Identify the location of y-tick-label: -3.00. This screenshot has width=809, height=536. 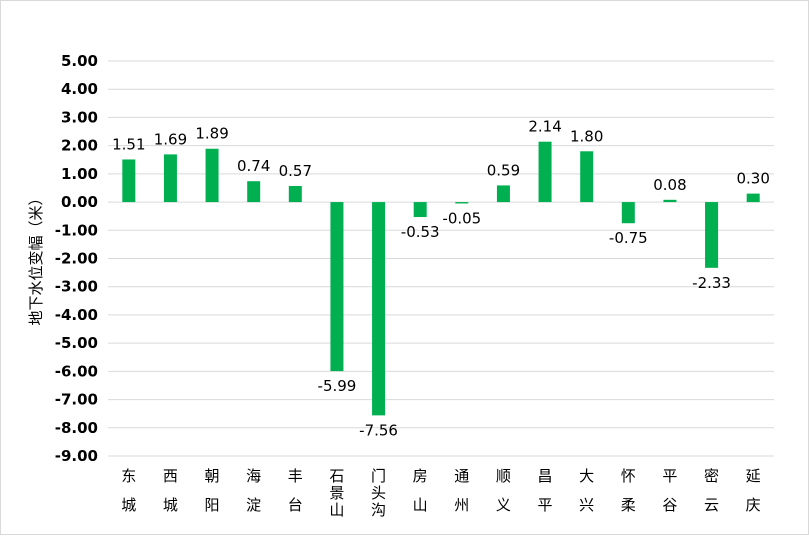
(76, 287).